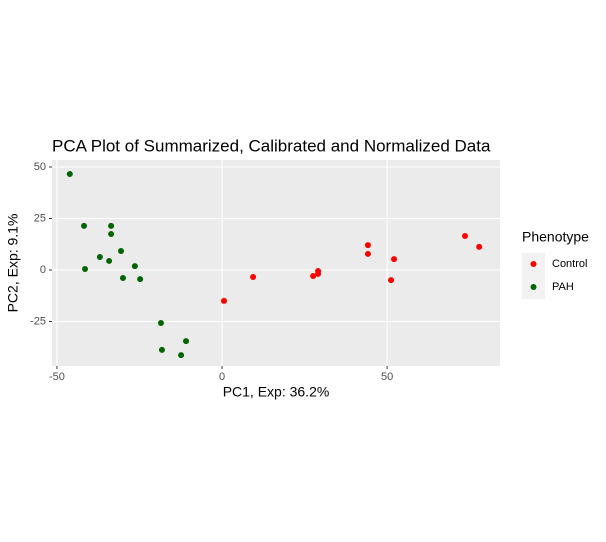 The width and height of the screenshot is (606, 542). Describe the element at coordinates (43, 270) in the screenshot. I see `y-tick-label: 0` at that location.